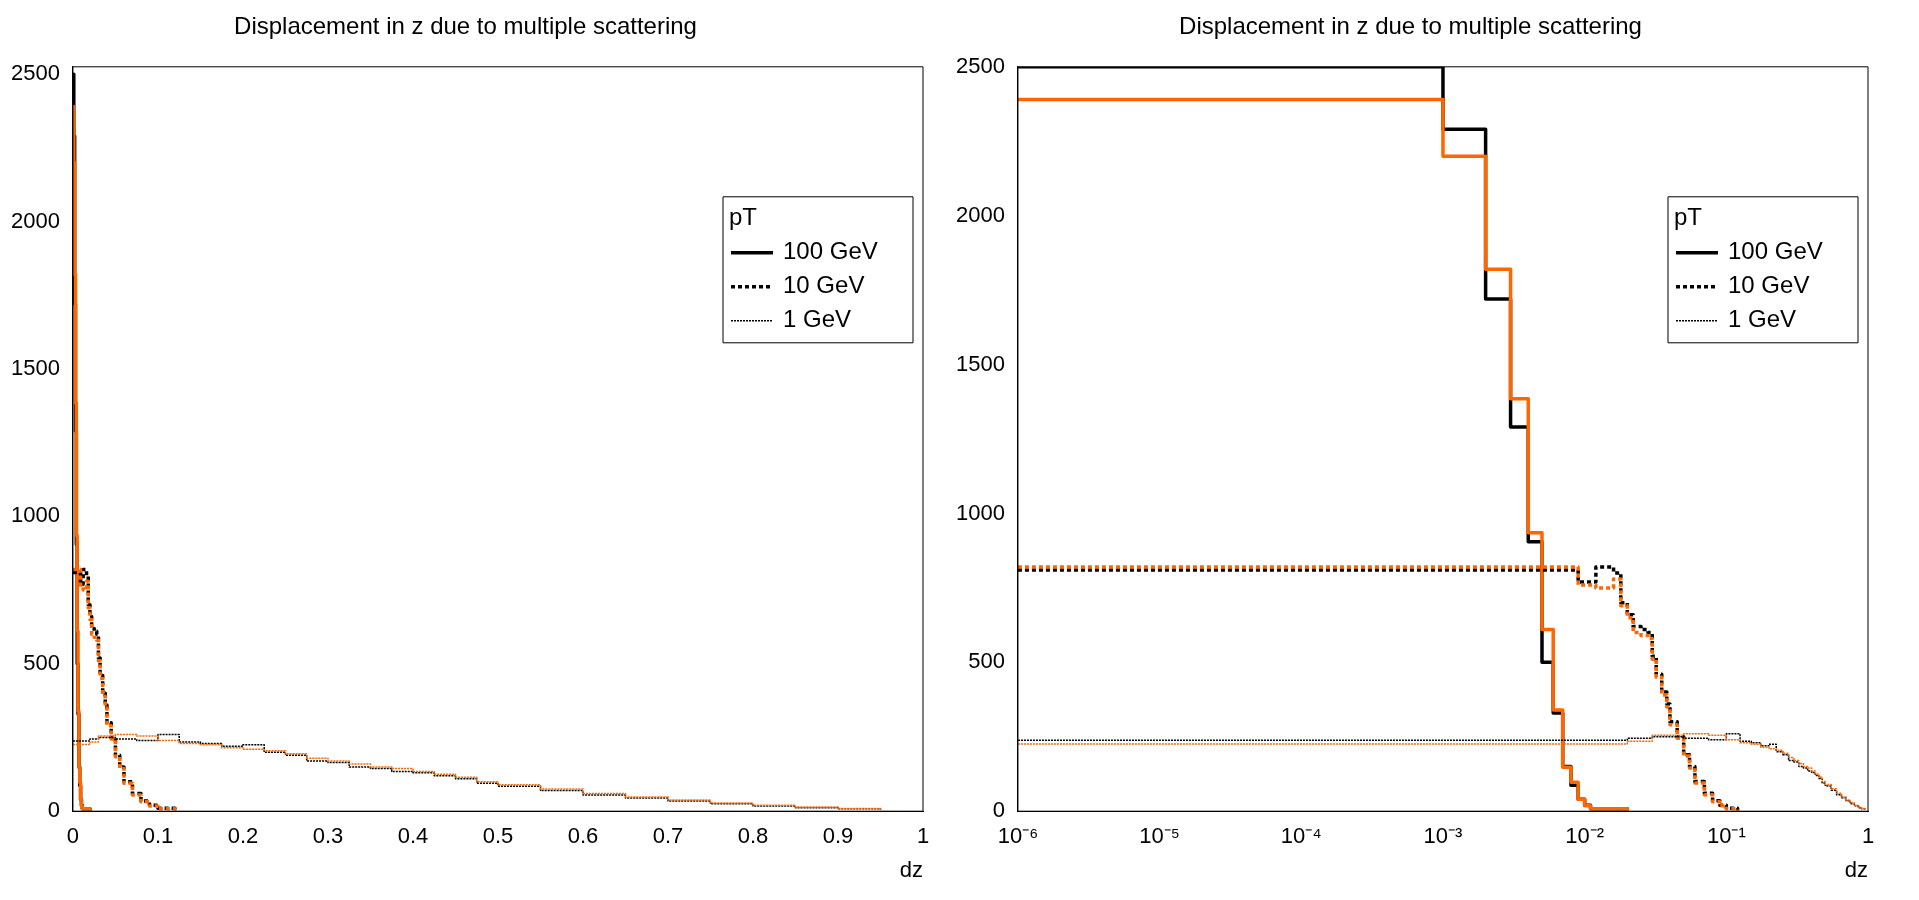  Describe the element at coordinates (1585, 836) in the screenshot. I see `x-tick-label: 10⁻²` at that location.